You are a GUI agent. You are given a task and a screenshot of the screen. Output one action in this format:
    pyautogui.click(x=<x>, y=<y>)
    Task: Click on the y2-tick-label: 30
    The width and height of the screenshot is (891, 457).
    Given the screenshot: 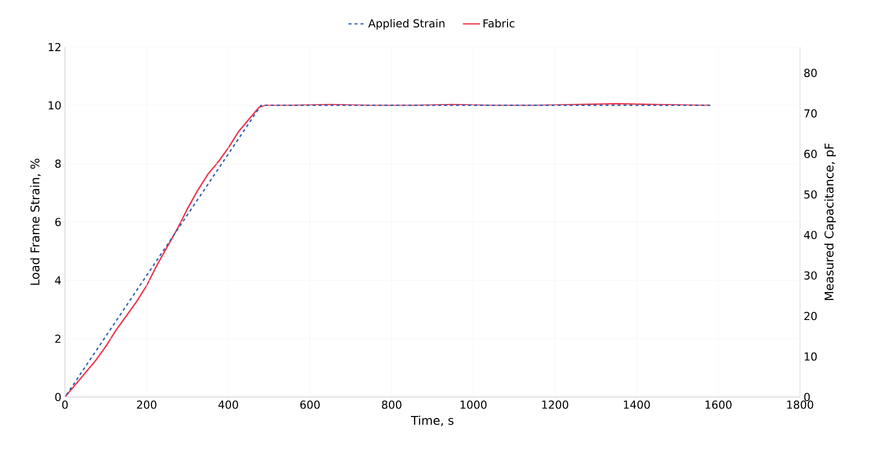 What is the action you would take?
    pyautogui.click(x=810, y=275)
    